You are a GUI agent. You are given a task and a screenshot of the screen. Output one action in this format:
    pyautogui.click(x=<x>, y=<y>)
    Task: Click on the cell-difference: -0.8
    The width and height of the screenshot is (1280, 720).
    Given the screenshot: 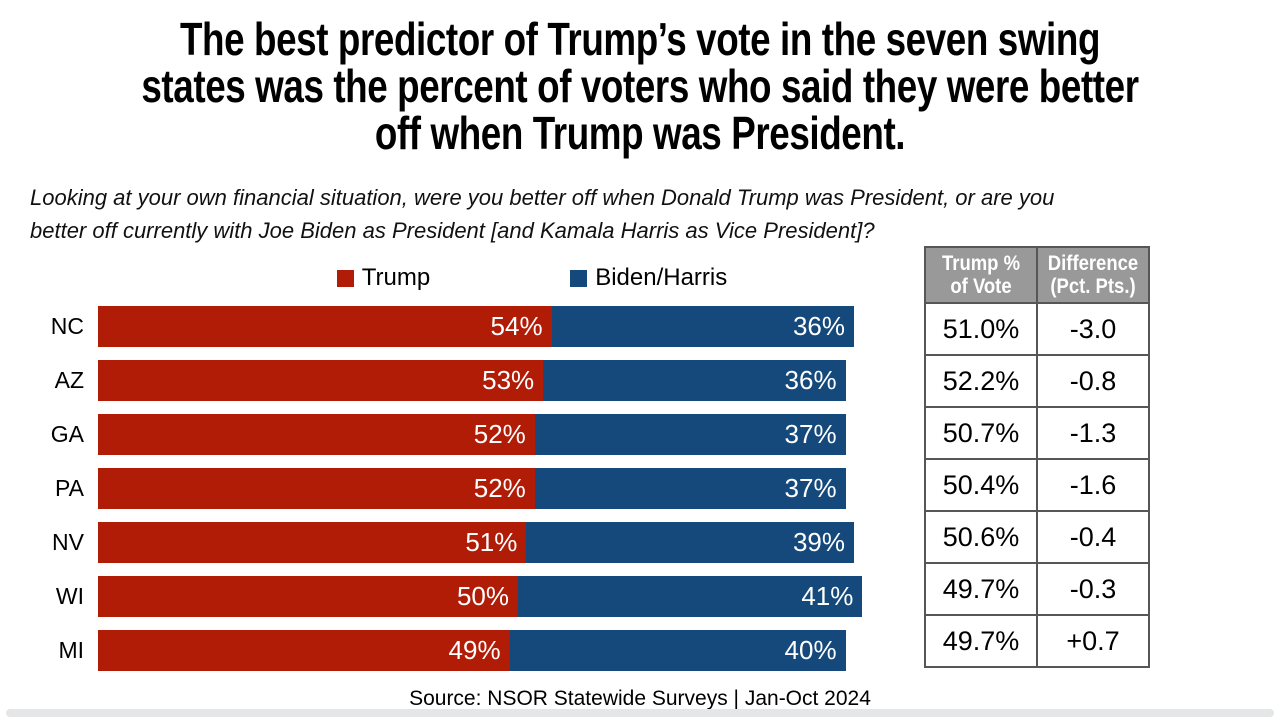 What is the action you would take?
    pyautogui.click(x=1093, y=381)
    